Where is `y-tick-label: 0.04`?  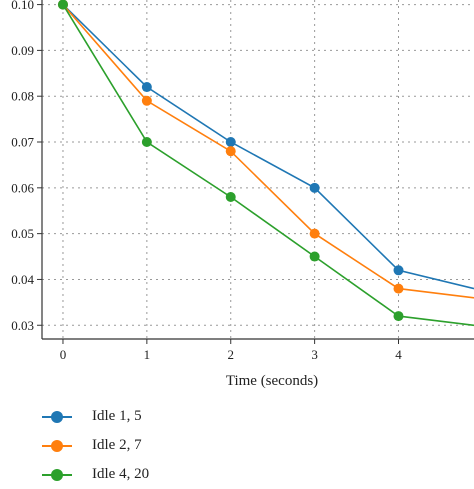 y-tick-label: 0.04 is located at coordinates (22, 279).